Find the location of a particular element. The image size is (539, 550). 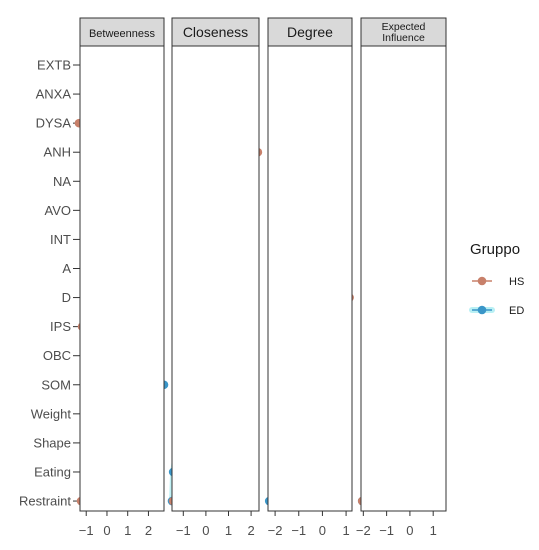

legend-title: Gruppo is located at coordinates (495, 249).